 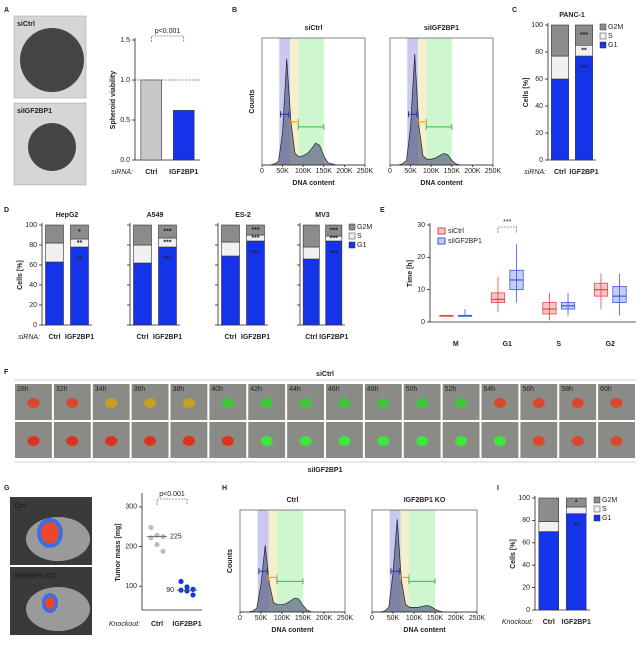 What do you see at coordinates (572, 15) in the screenshot?
I see `chart-title: PANC-1` at bounding box center [572, 15].